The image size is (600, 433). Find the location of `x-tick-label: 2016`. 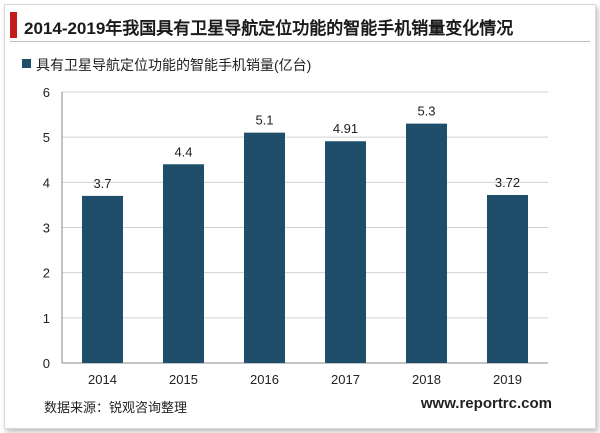

x-tick-label: 2016 is located at coordinates (264, 379).